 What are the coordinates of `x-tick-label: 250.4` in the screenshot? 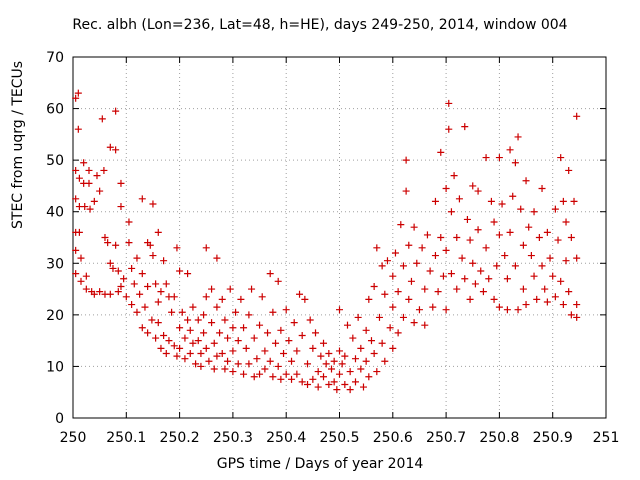 It's located at (286, 438).